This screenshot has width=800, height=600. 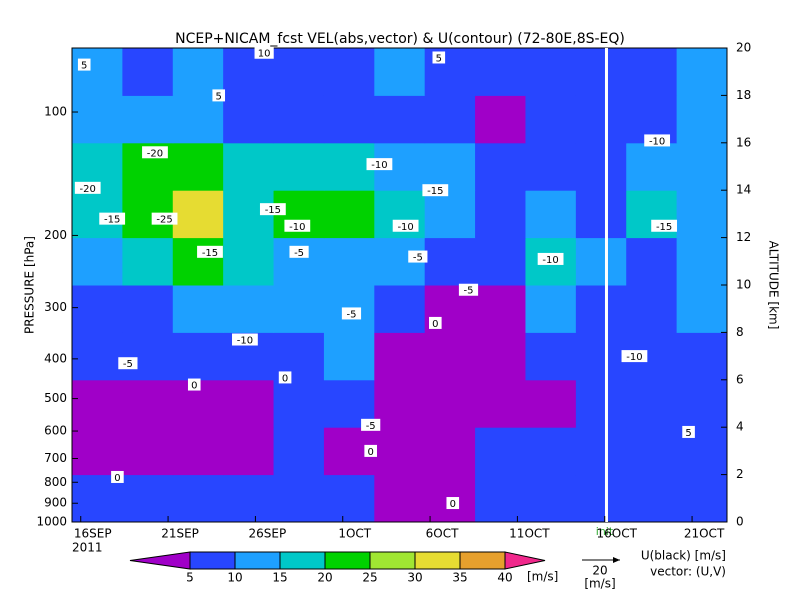 What do you see at coordinates (743, 285) in the screenshot?
I see `y2-tick-label: 10` at bounding box center [743, 285].